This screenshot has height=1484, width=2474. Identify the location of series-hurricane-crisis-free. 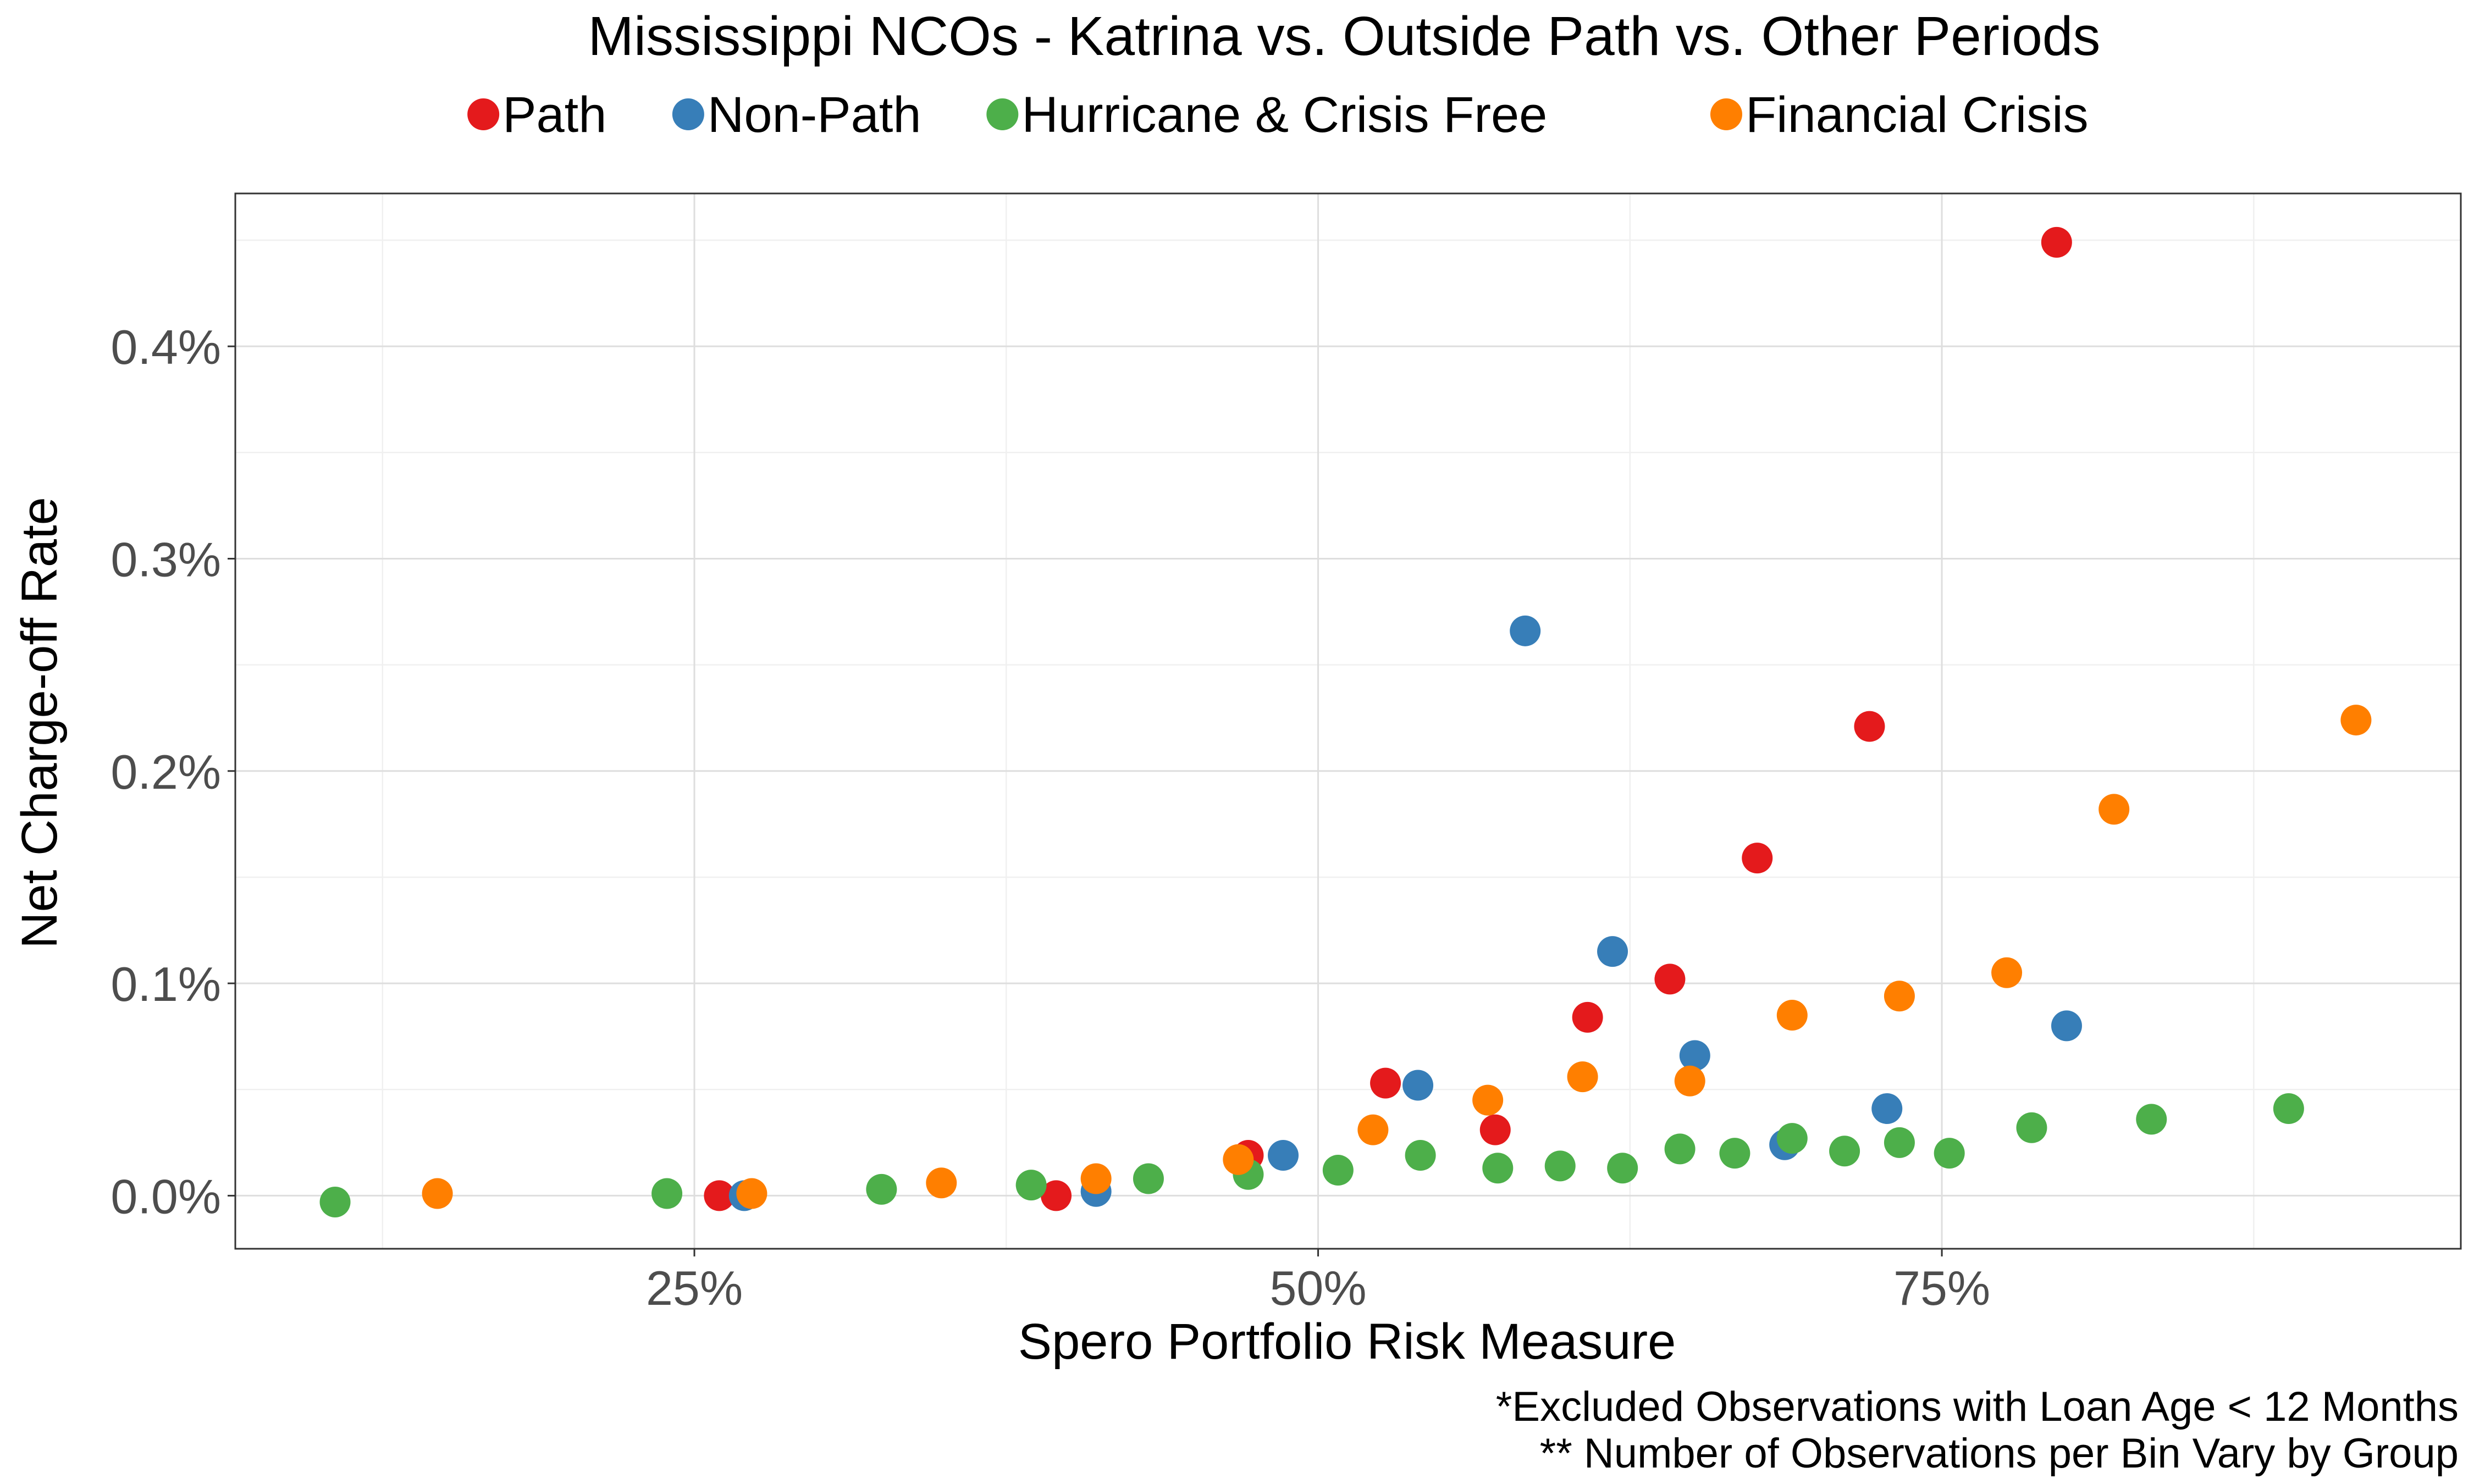
(1311, 1155).